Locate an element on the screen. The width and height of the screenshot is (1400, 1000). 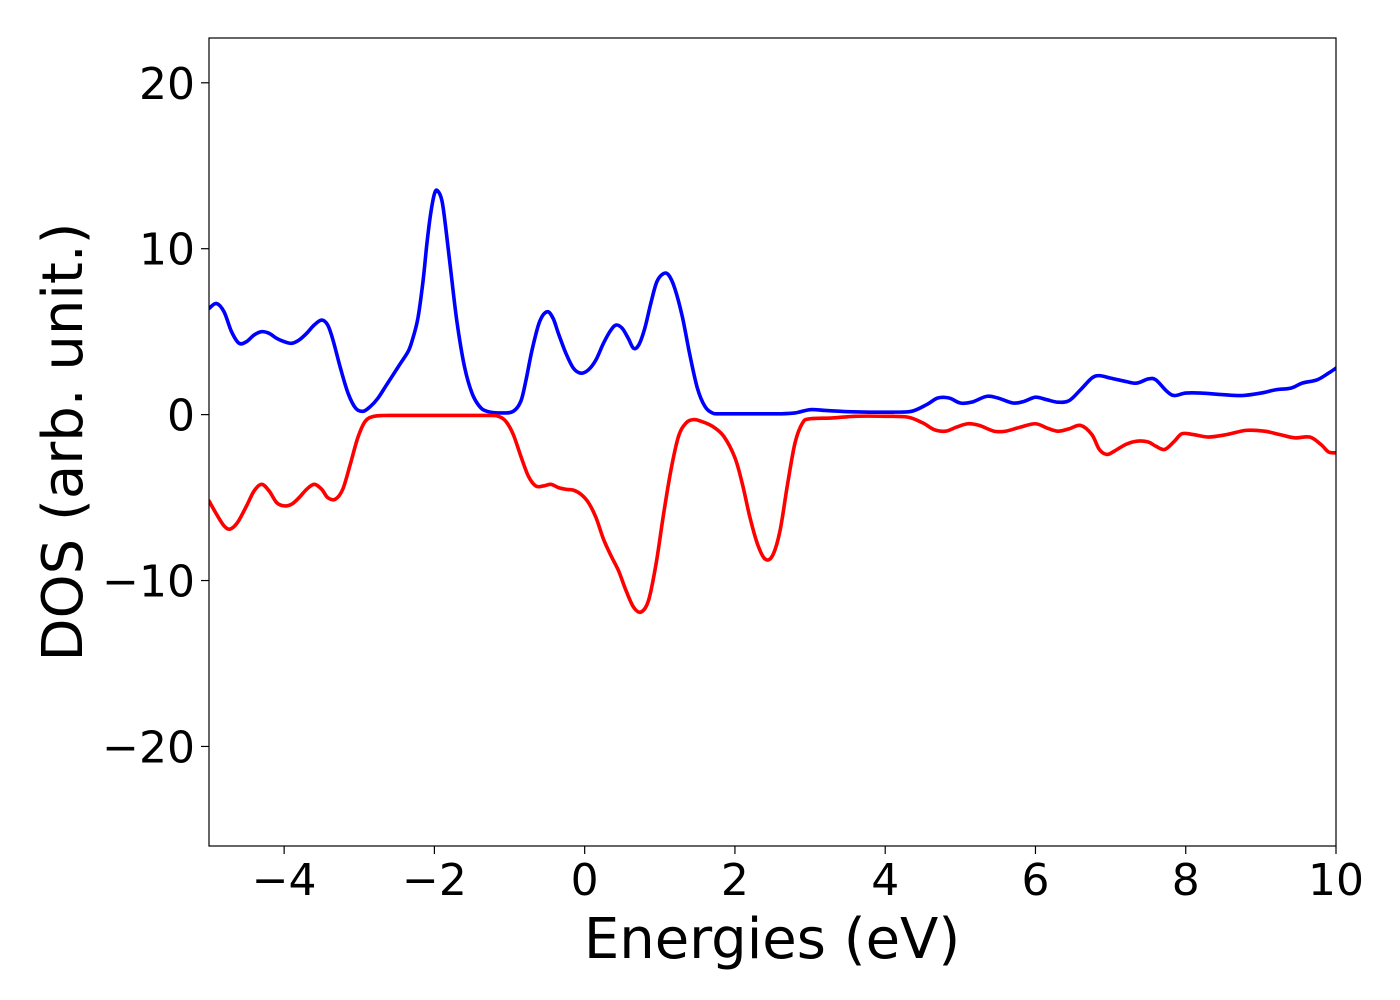
x-tick-label: −2 is located at coordinates (434, 880).